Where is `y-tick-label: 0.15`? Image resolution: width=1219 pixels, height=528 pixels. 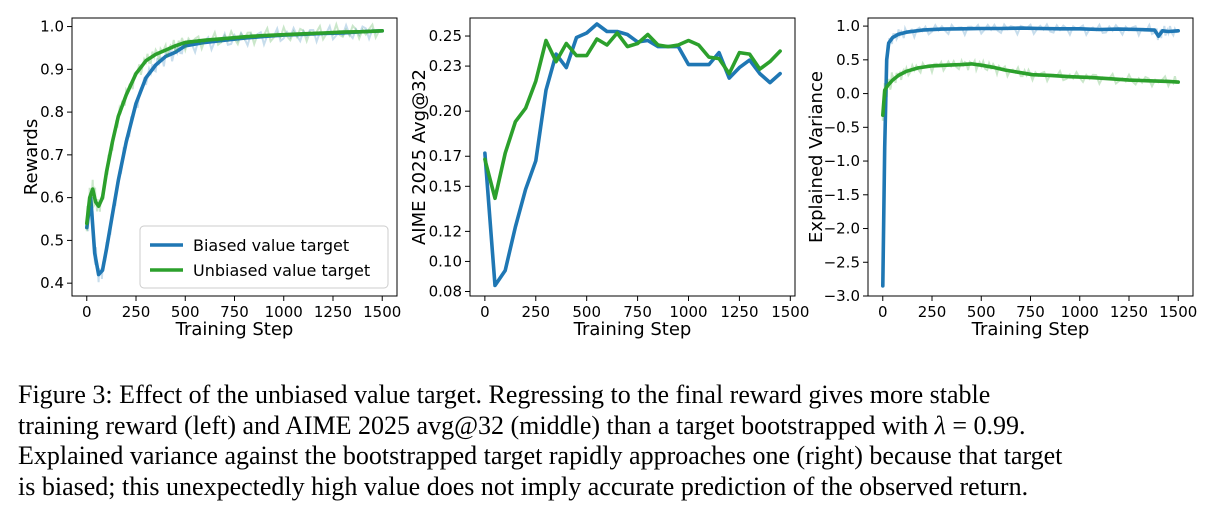 y-tick-label: 0.15 is located at coordinates (445, 186).